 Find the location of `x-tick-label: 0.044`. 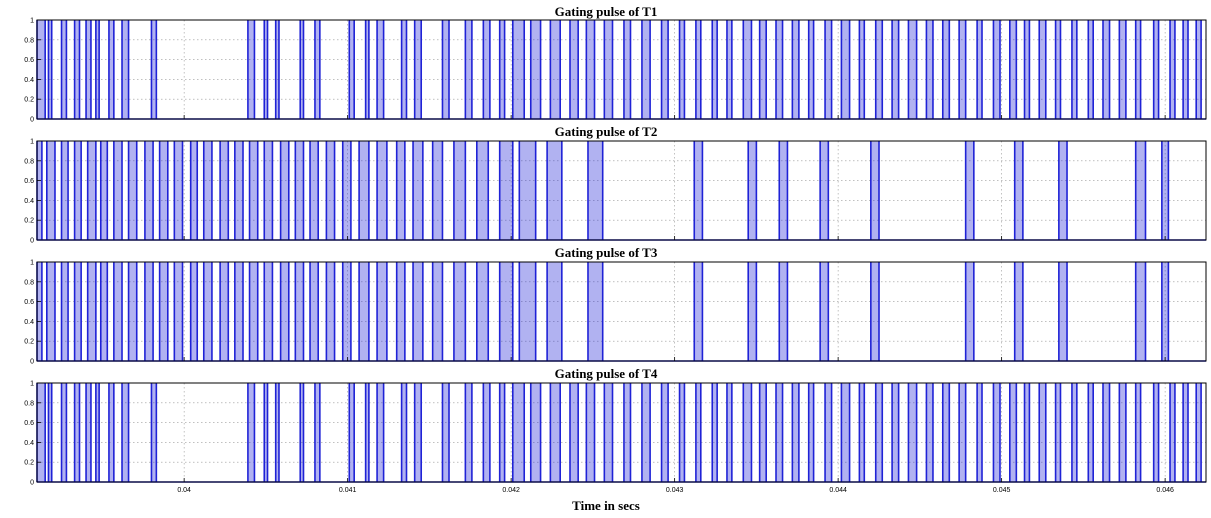

x-tick-label: 0.044 is located at coordinates (838, 490).